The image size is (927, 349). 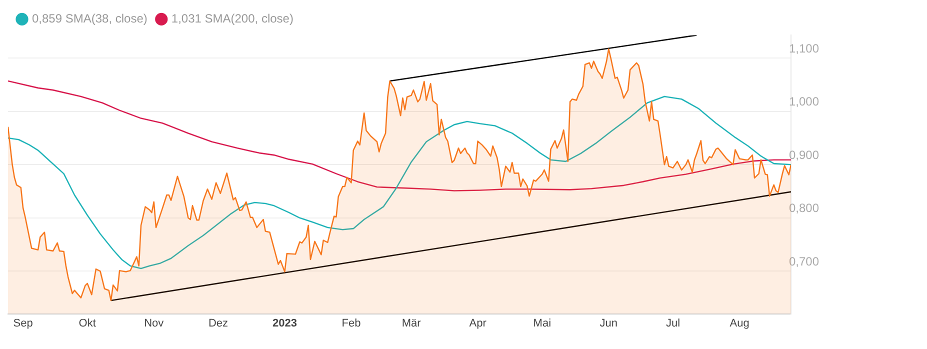 I want to click on y-tick-label: 1,000, so click(x=804, y=101).